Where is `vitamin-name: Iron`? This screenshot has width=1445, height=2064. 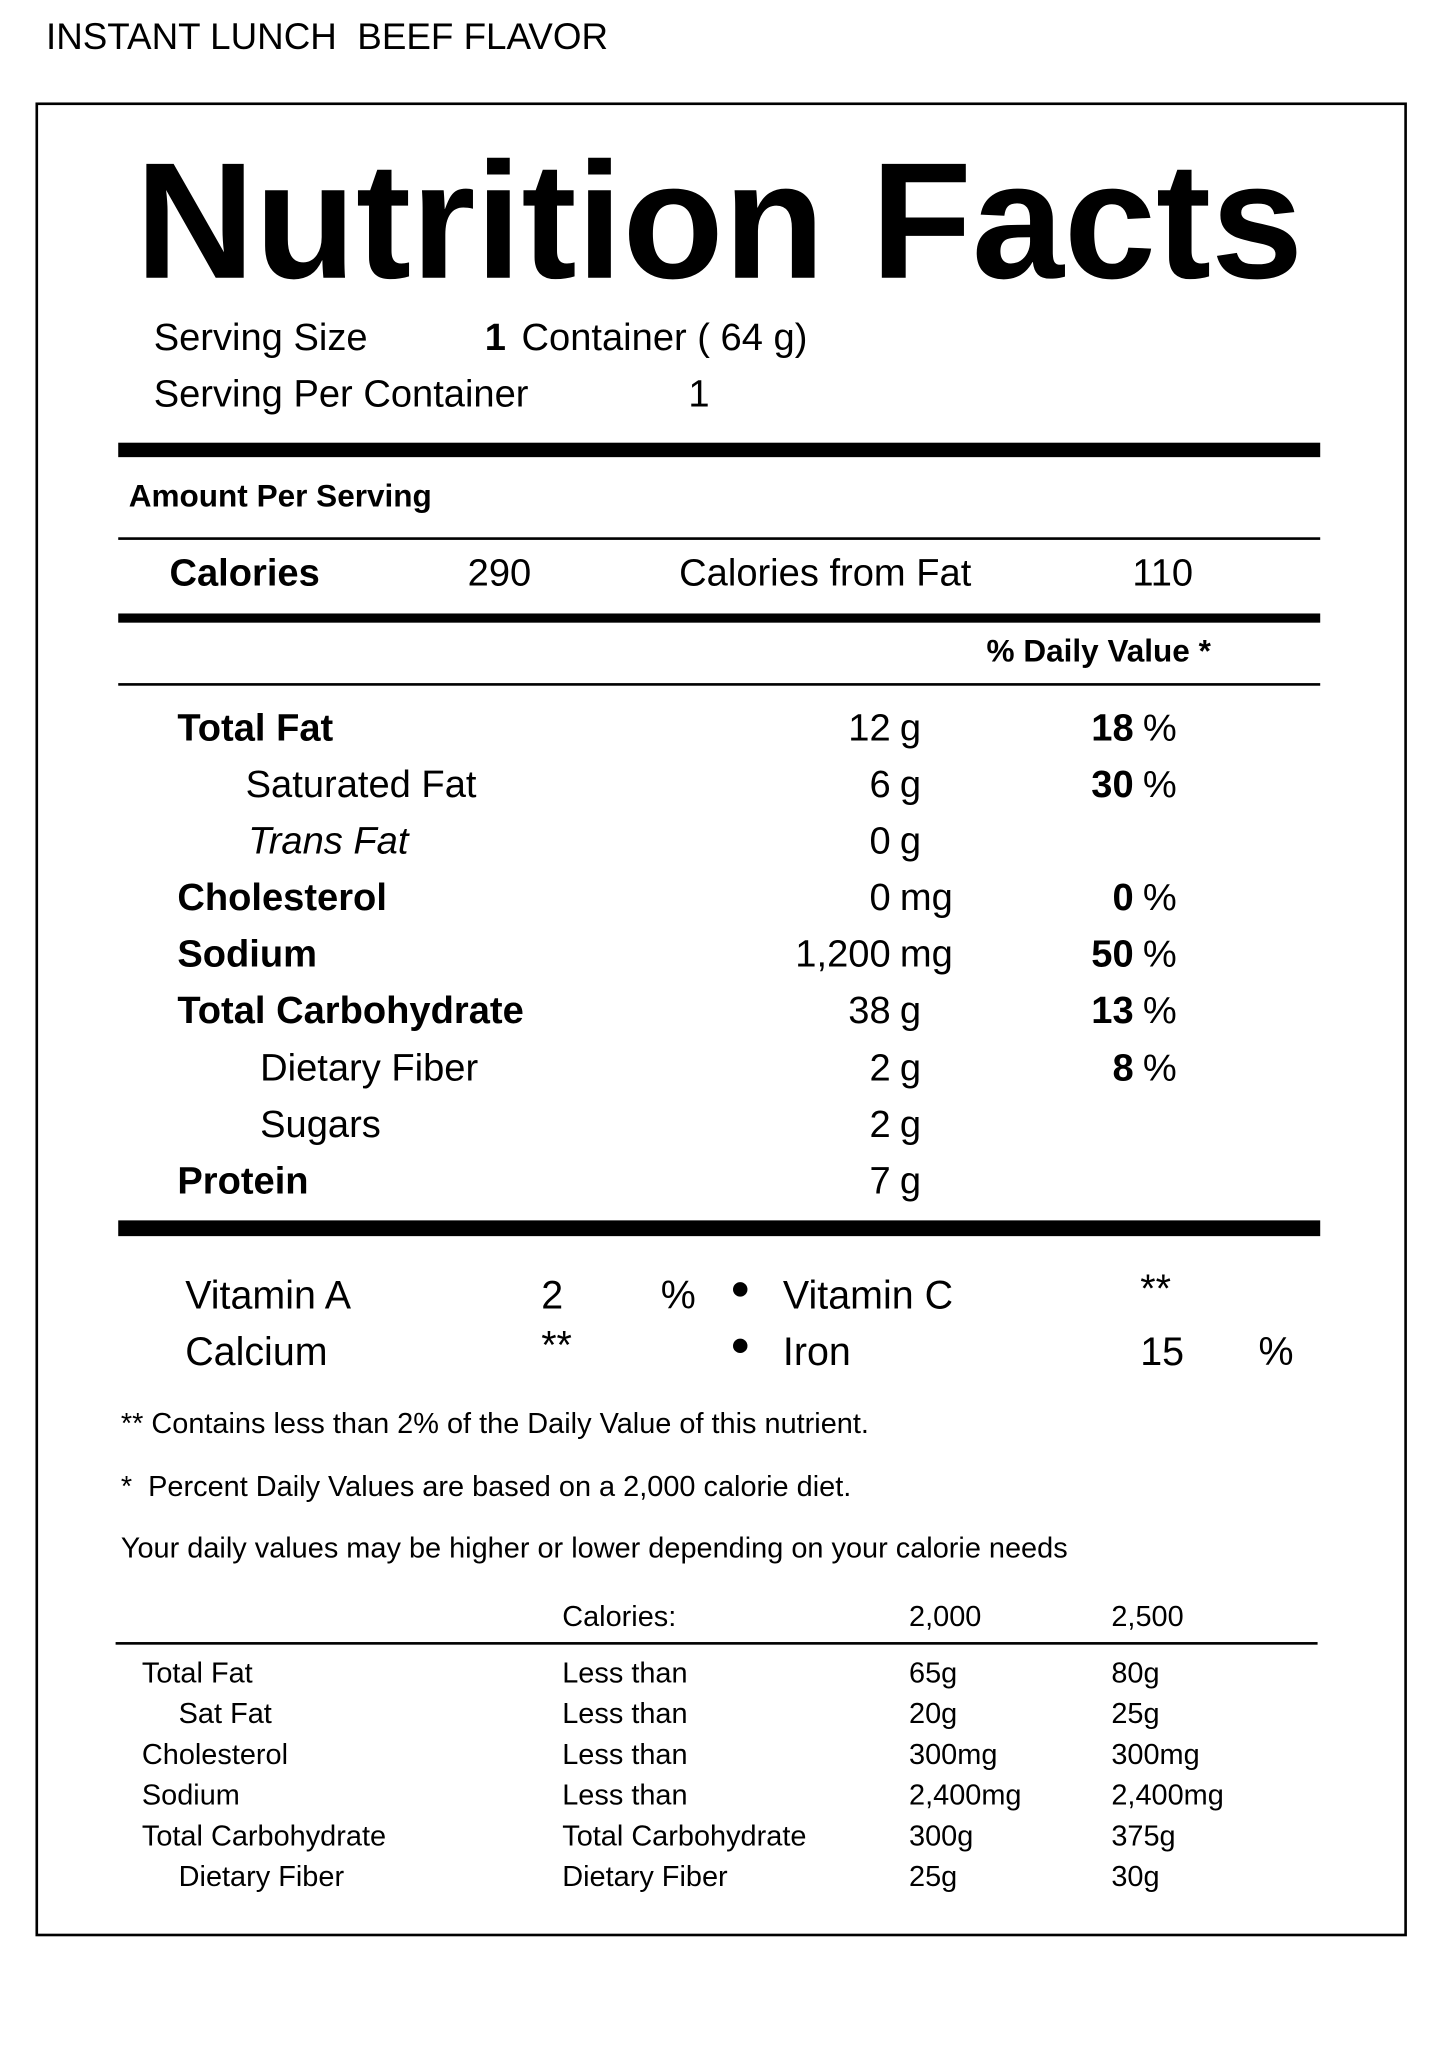 vitamin-name: Iron is located at coordinates (816, 1352).